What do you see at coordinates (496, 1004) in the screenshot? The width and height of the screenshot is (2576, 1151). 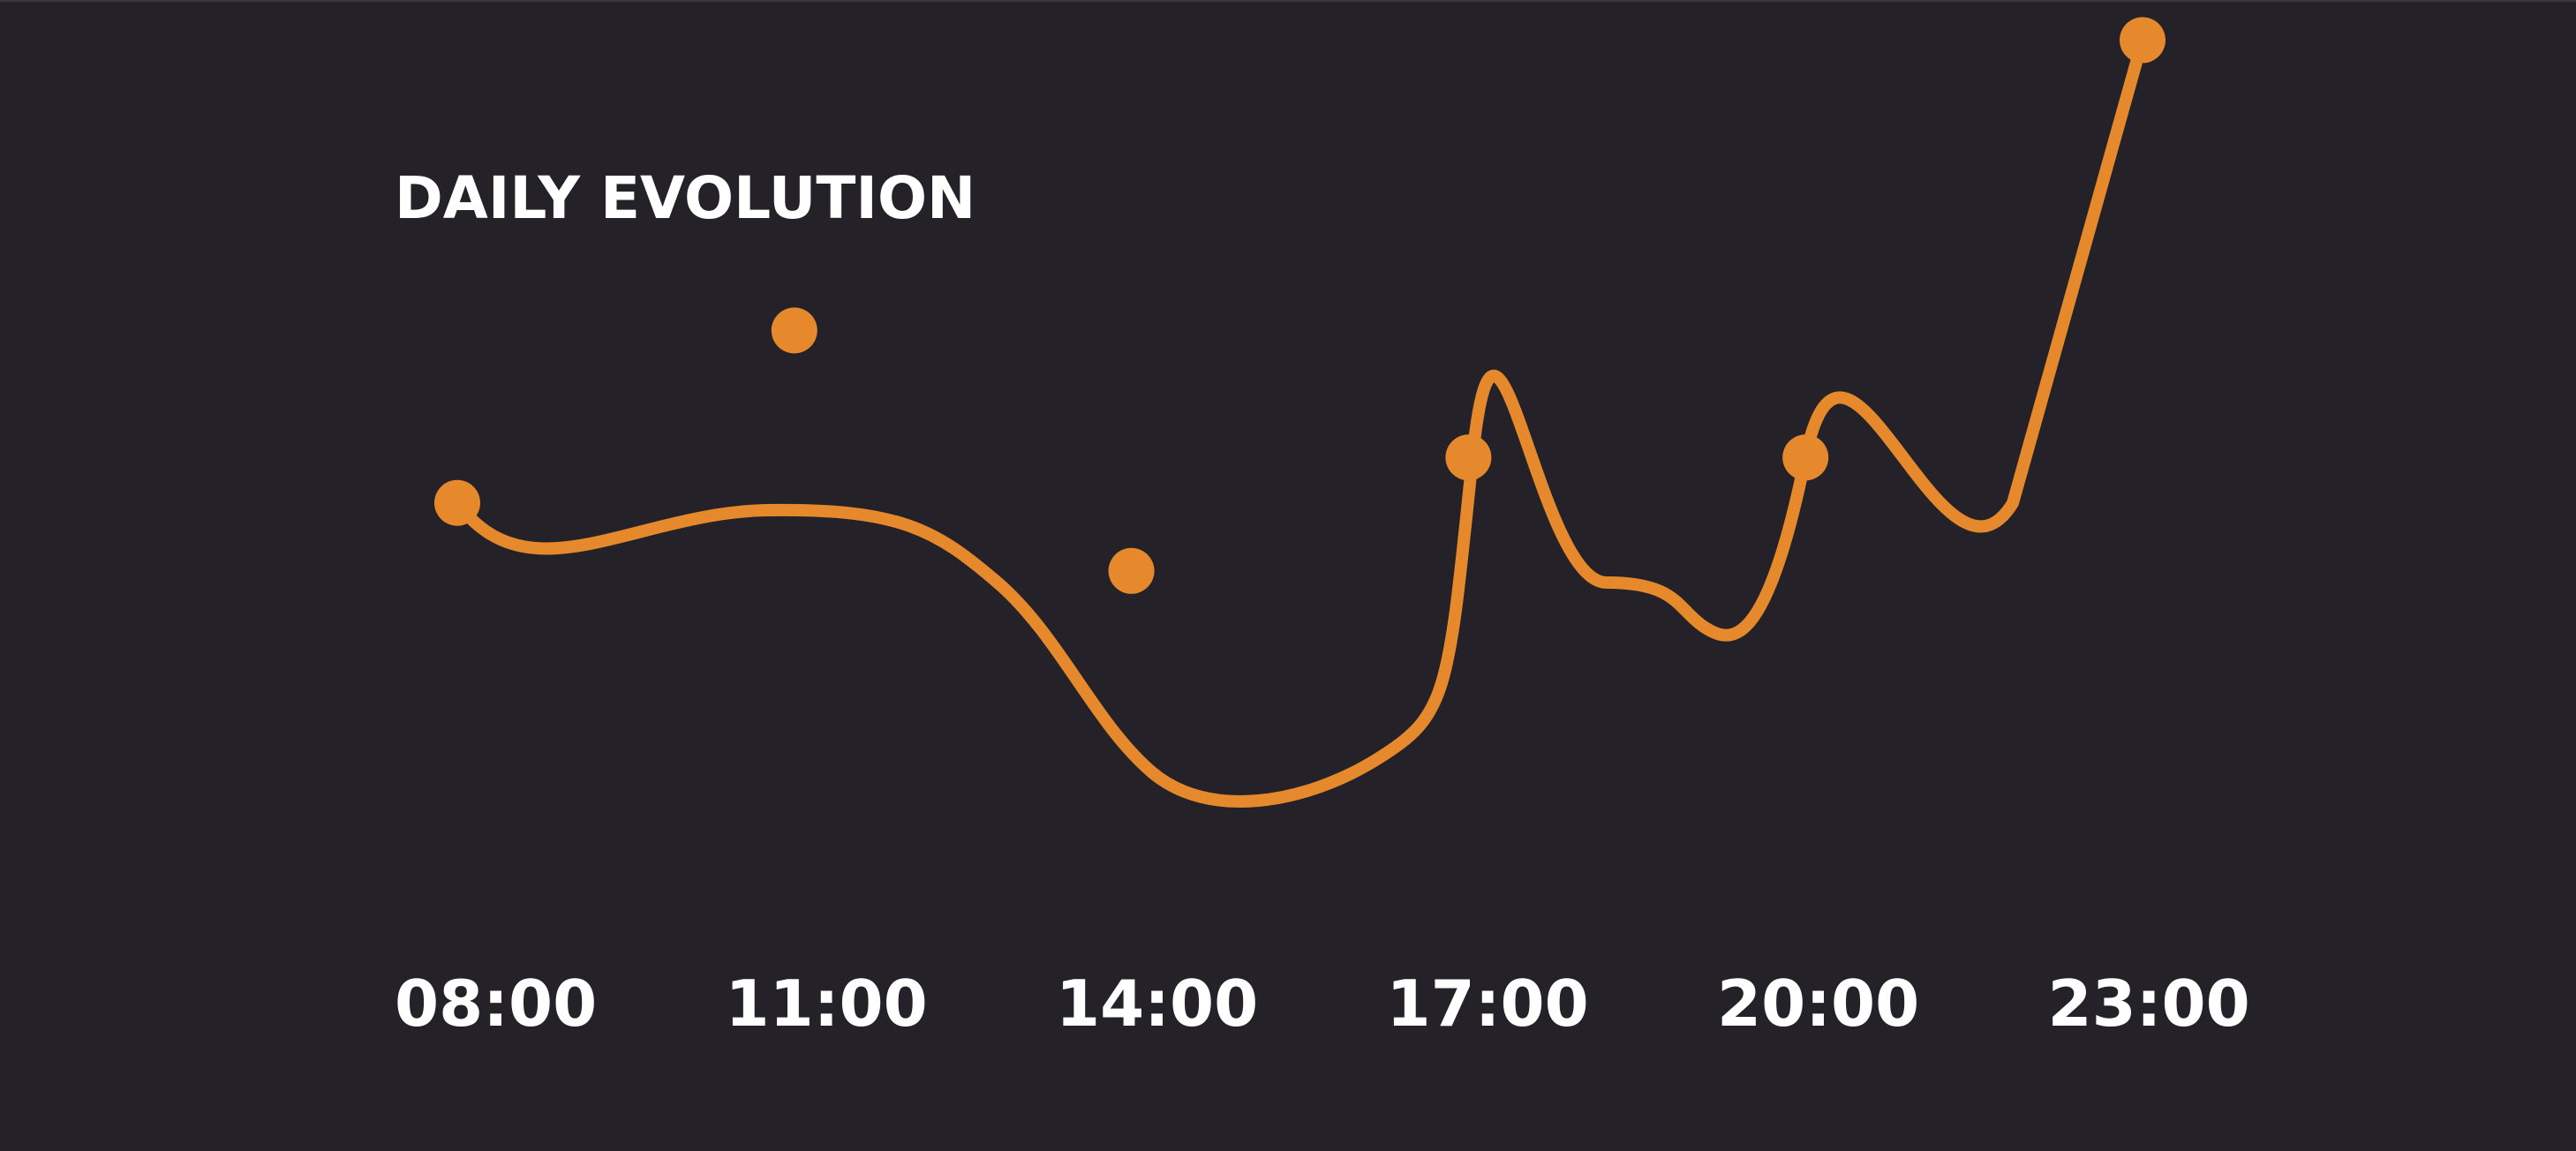 I see `x-tick-label: 08:00` at bounding box center [496, 1004].